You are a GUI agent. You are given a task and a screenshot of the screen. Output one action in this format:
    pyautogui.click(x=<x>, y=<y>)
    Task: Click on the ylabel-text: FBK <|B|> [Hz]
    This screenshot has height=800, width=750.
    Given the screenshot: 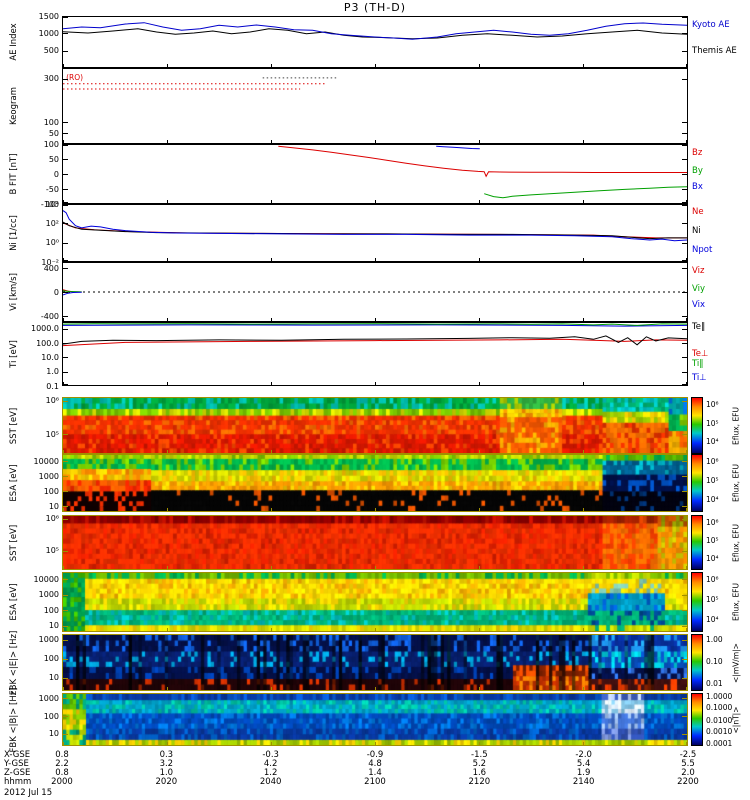 What is the action you would take?
    pyautogui.click(x=14, y=719)
    